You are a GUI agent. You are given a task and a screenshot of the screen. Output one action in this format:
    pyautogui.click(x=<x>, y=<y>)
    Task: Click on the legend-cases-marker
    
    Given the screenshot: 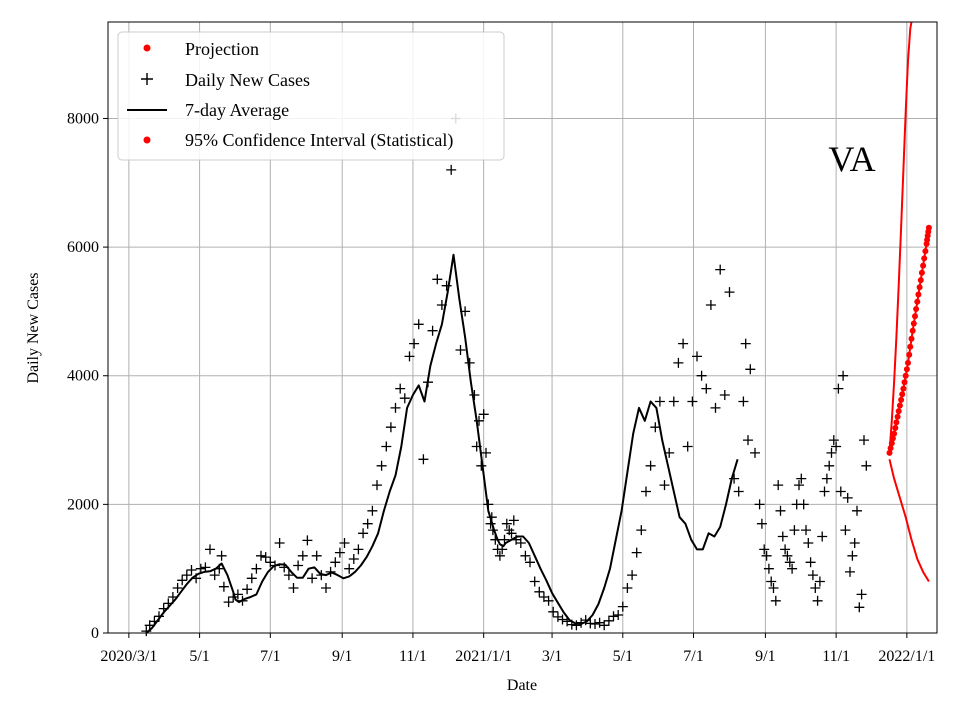 What is the action you would take?
    pyautogui.click(x=147, y=79)
    